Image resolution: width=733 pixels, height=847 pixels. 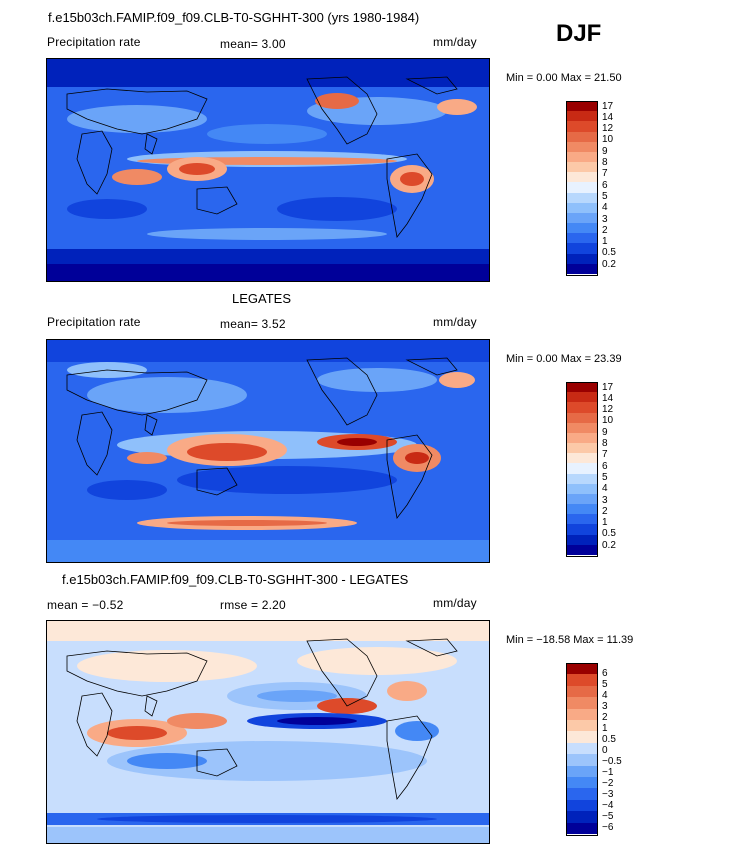 I want to click on colorbar-tick-label: −4, so click(x=608, y=805).